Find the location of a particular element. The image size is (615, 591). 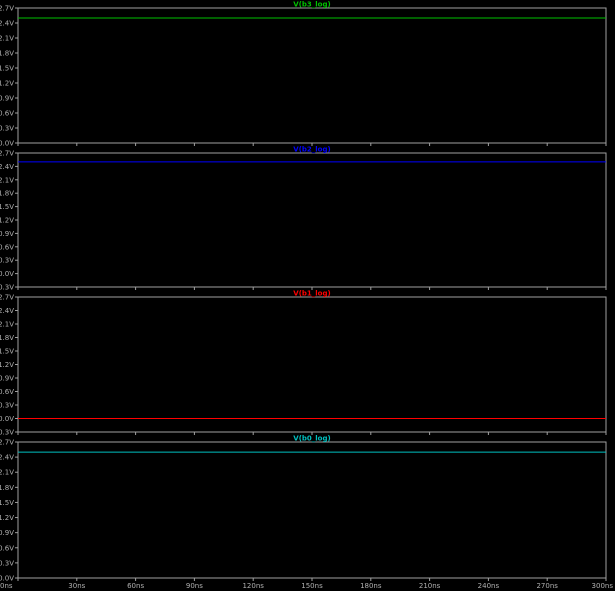

x-tick-label: 90ns is located at coordinates (194, 586).